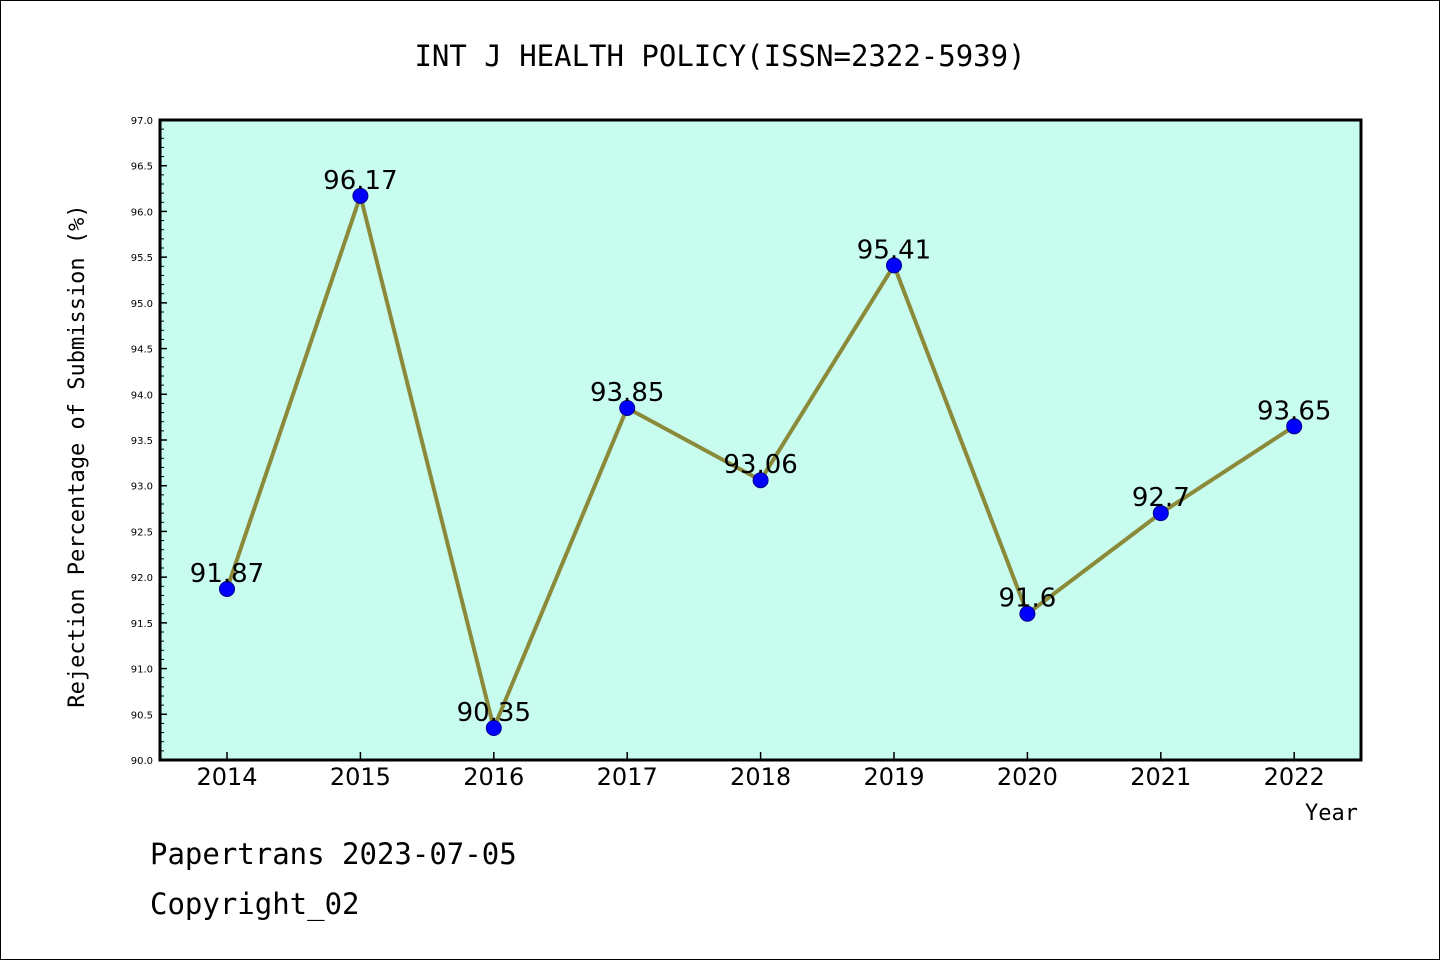 Image resolution: width=1440 pixels, height=960 pixels. Describe the element at coordinates (142, 761) in the screenshot. I see `y-tick-label: 90.0` at that location.